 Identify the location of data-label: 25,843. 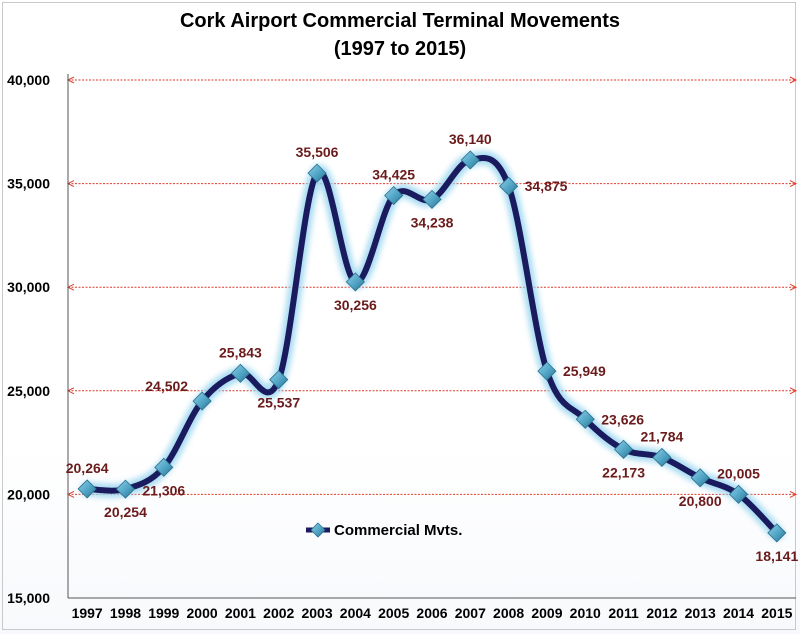
(240, 352).